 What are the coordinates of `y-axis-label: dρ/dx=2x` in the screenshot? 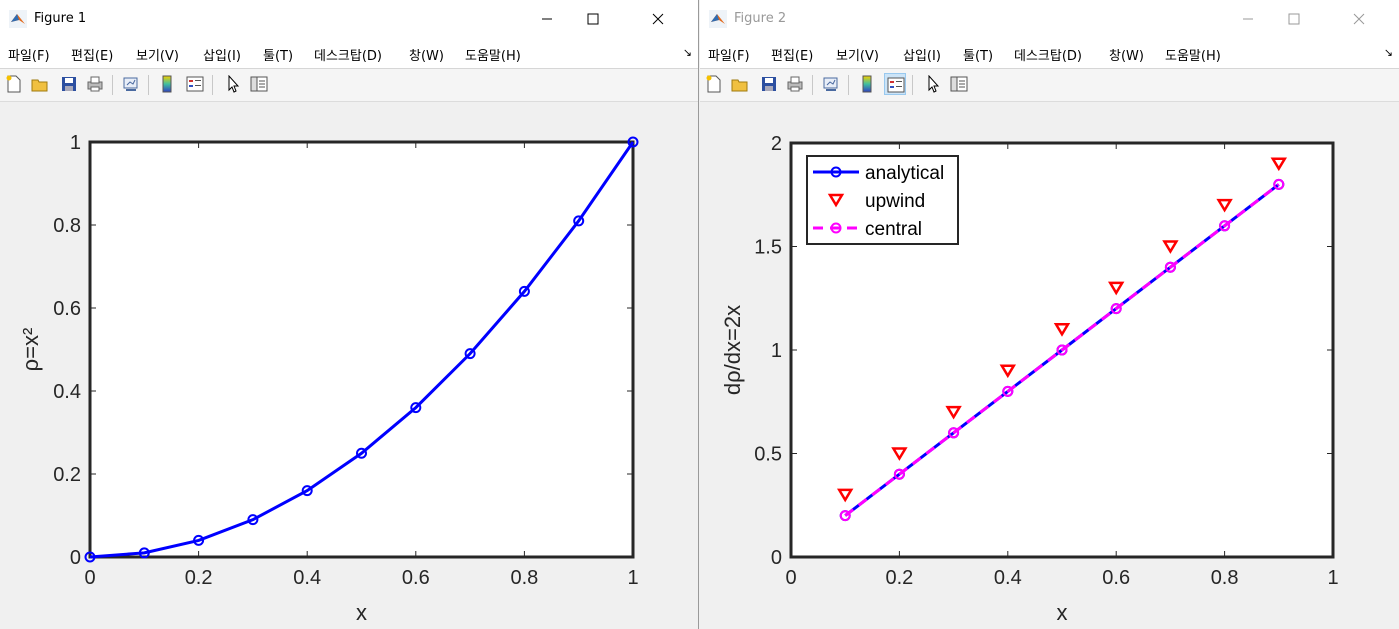 It's located at (732, 350).